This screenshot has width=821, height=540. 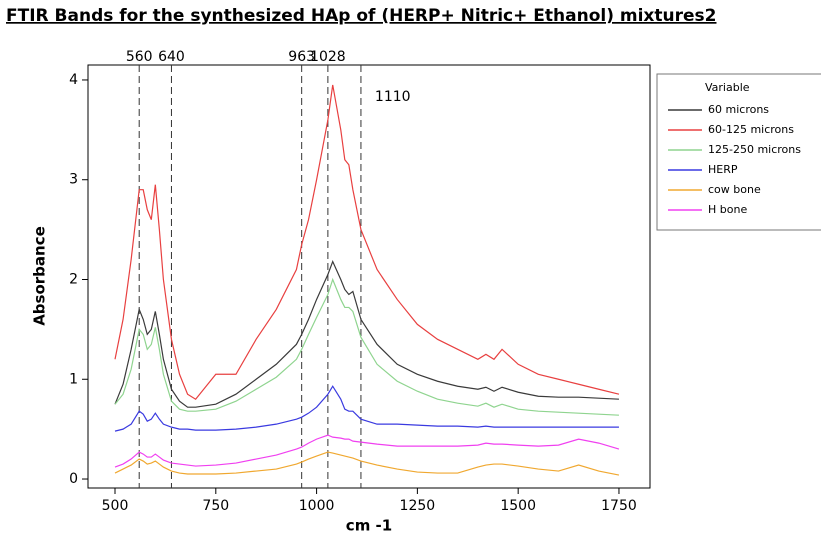 I want to click on x-axis-label: cm -1, so click(x=369, y=526).